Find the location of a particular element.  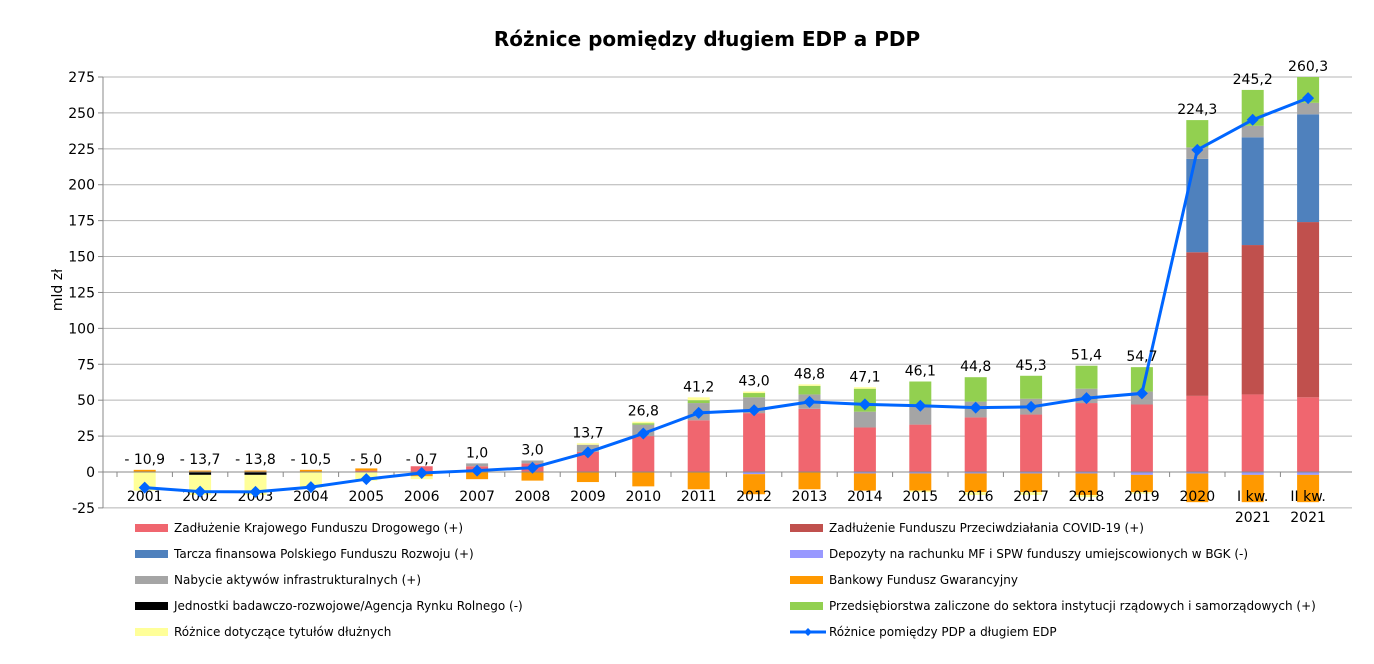

x-tick-label-line: 2009 is located at coordinates (588, 497).